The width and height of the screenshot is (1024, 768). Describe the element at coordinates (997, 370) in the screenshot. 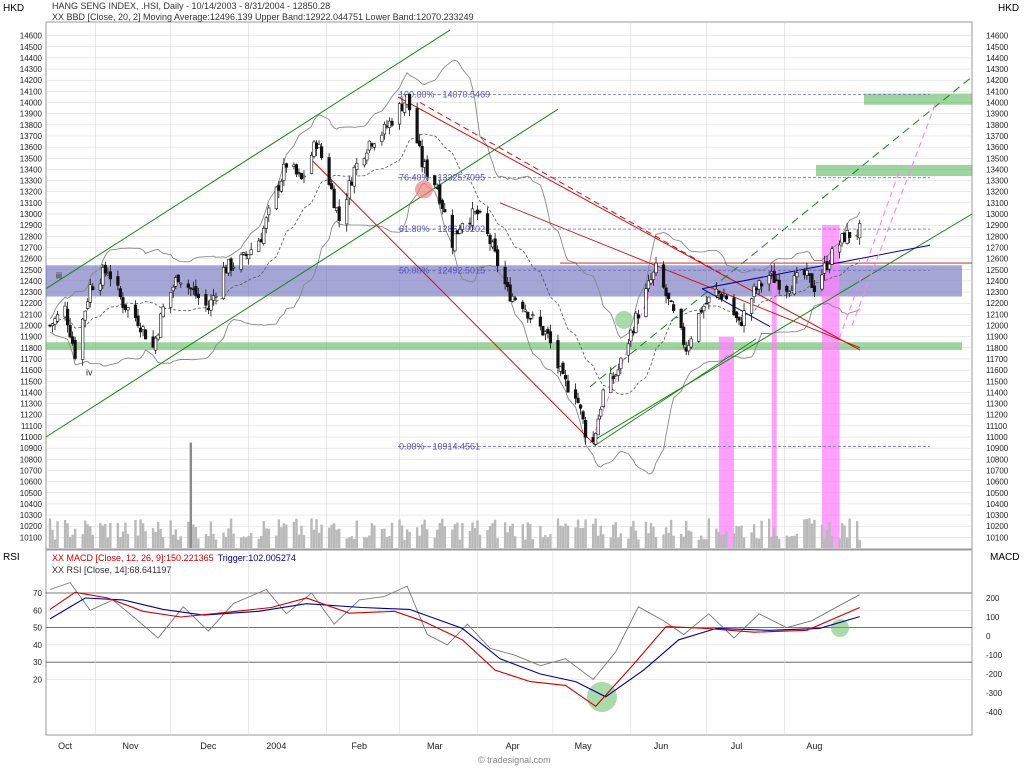

I see `price-tick-label-right: 11600` at that location.